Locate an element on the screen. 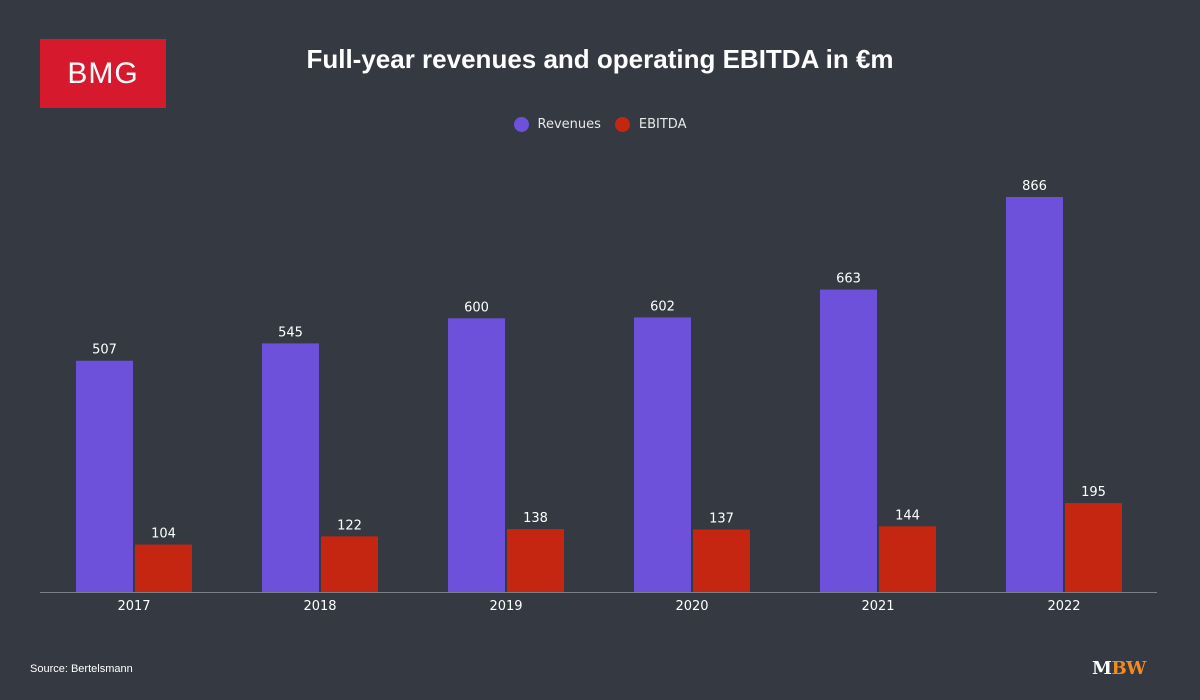  data-label-revenues-2017: 507 is located at coordinates (104, 350).